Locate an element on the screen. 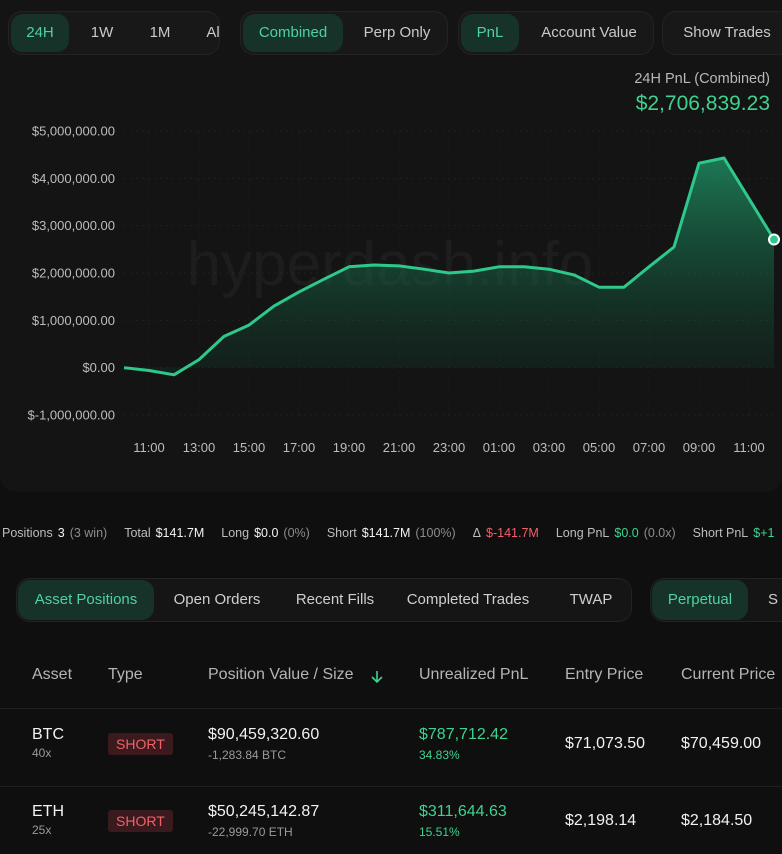  leverage: 40x is located at coordinates (42, 753).